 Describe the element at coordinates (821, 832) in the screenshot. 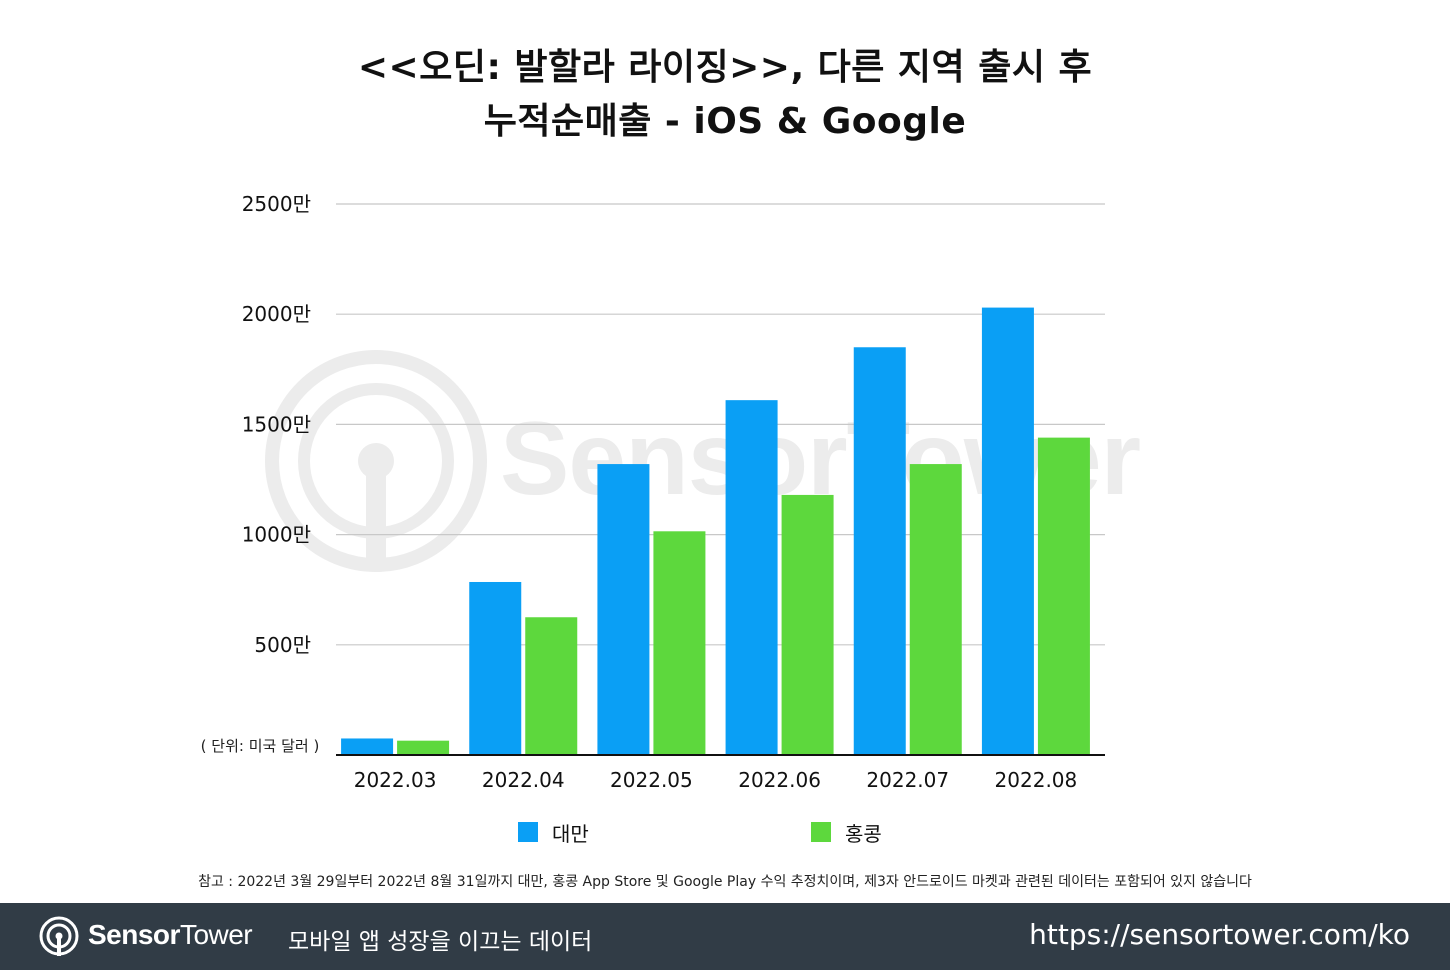

I see `legend-swatch-hongkong` at that location.